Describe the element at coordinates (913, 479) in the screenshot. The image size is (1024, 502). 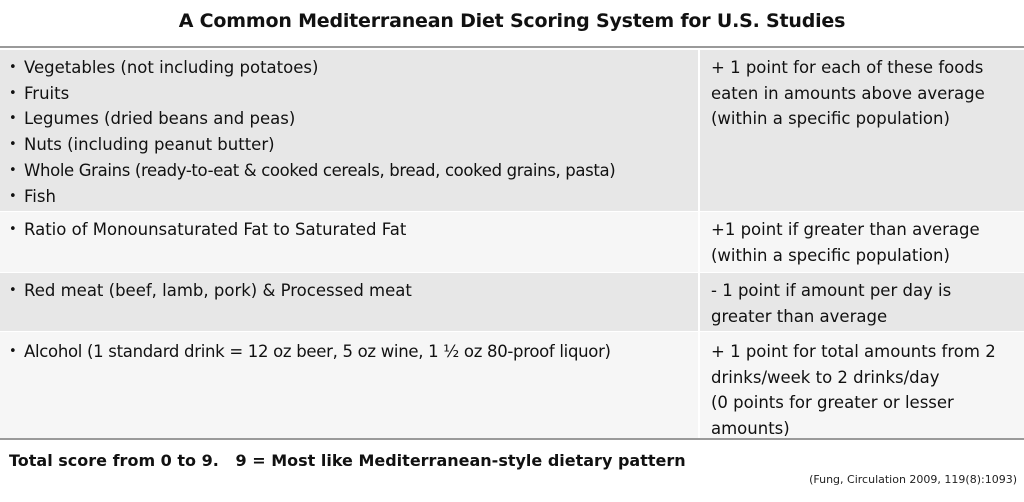
I see `citation: (Fung, Circulation 2009, 119(8):1093)` at that location.